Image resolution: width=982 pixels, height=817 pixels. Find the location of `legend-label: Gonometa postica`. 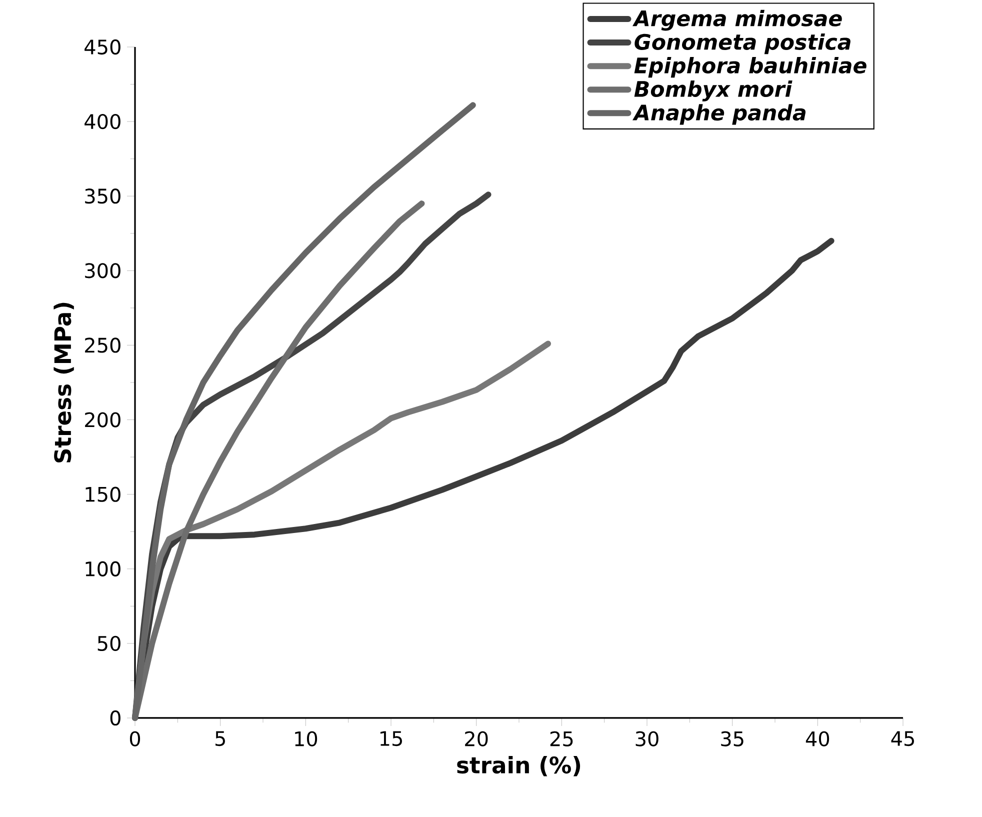

legend-label: Gonometa postica is located at coordinates (742, 43).